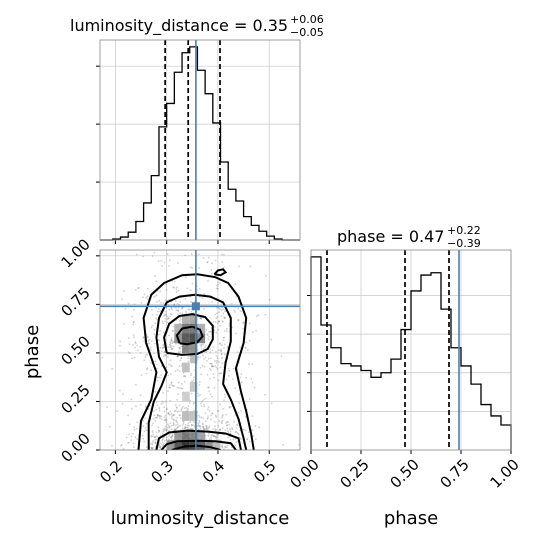 Image resolution: width=550 pixels, height=550 pixels. I want to click on phase-title-text: phase = 0.47, so click(390, 236).